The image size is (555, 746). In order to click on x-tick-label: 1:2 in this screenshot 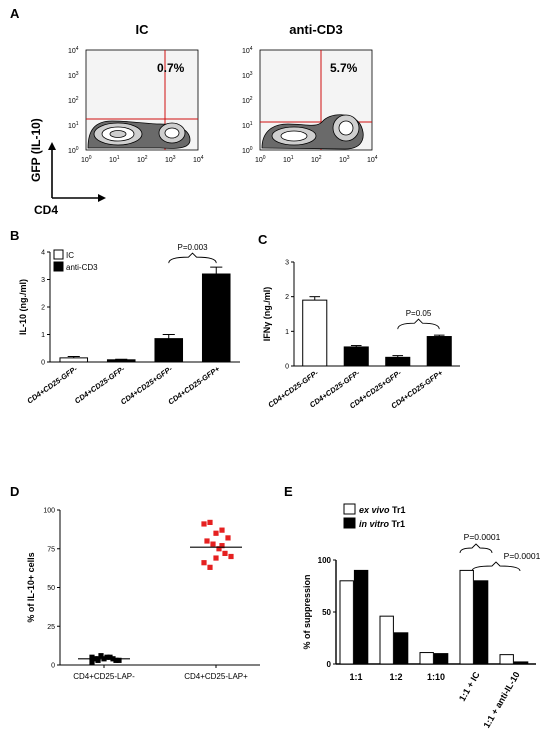, I will do `click(395, 677)`.